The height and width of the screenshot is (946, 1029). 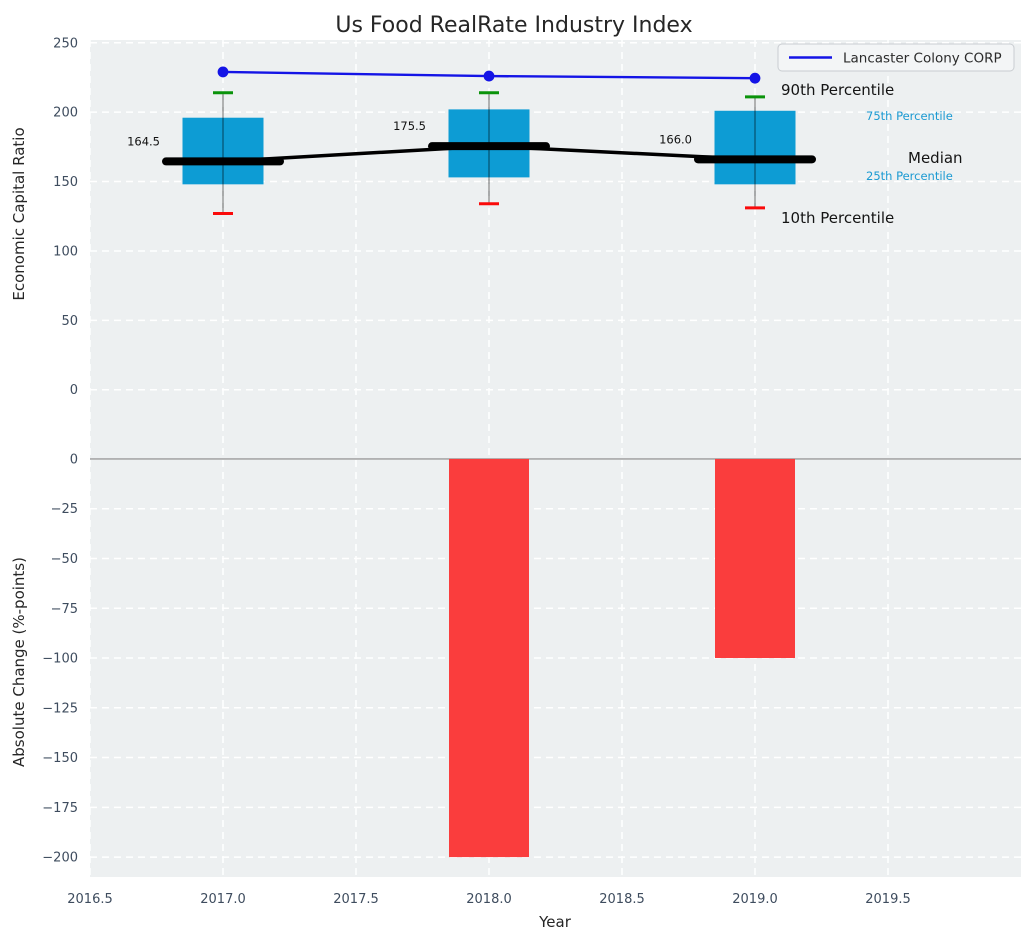 I want to click on legend-frame, so click(x=896, y=57).